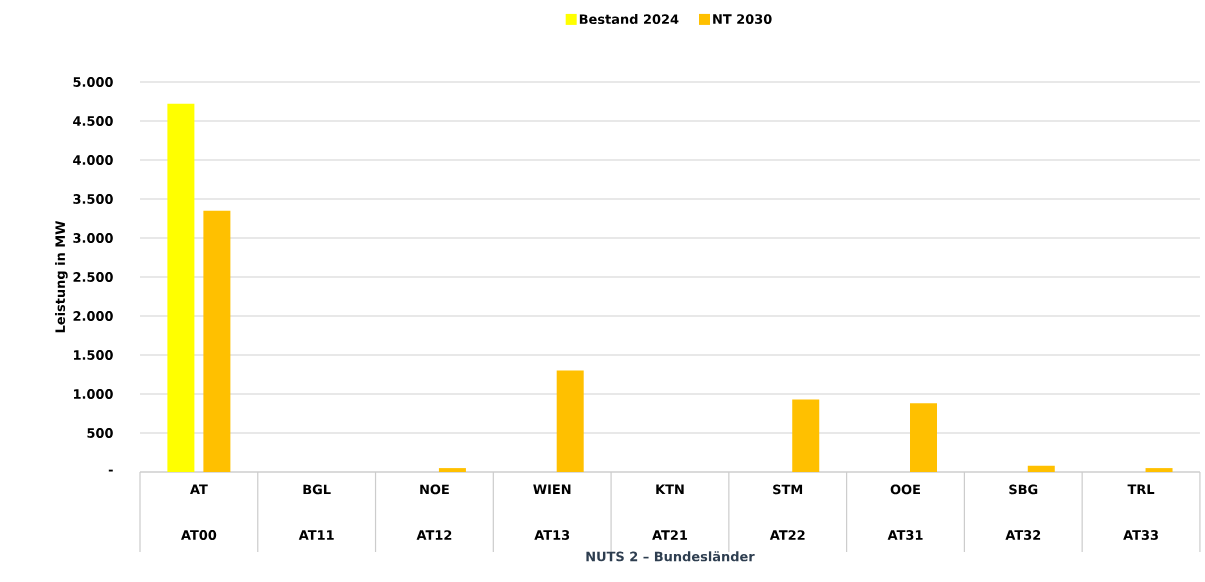  I want to click on text: AT31, so click(905, 535).